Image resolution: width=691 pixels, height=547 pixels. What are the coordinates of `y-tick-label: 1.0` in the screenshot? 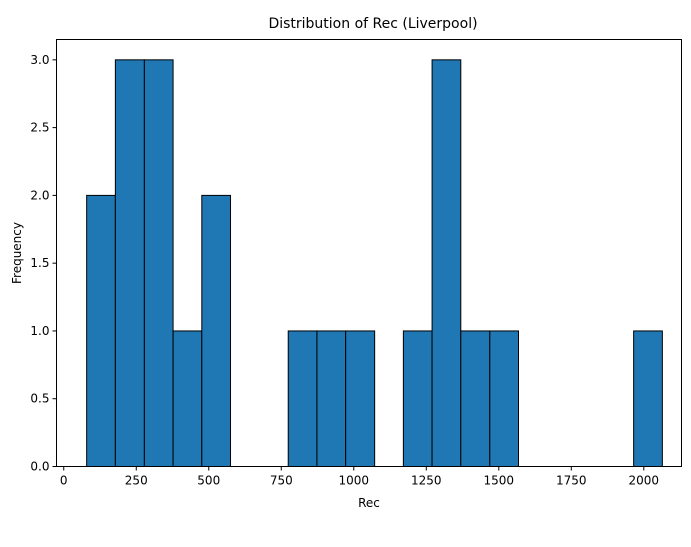 It's located at (39, 331).